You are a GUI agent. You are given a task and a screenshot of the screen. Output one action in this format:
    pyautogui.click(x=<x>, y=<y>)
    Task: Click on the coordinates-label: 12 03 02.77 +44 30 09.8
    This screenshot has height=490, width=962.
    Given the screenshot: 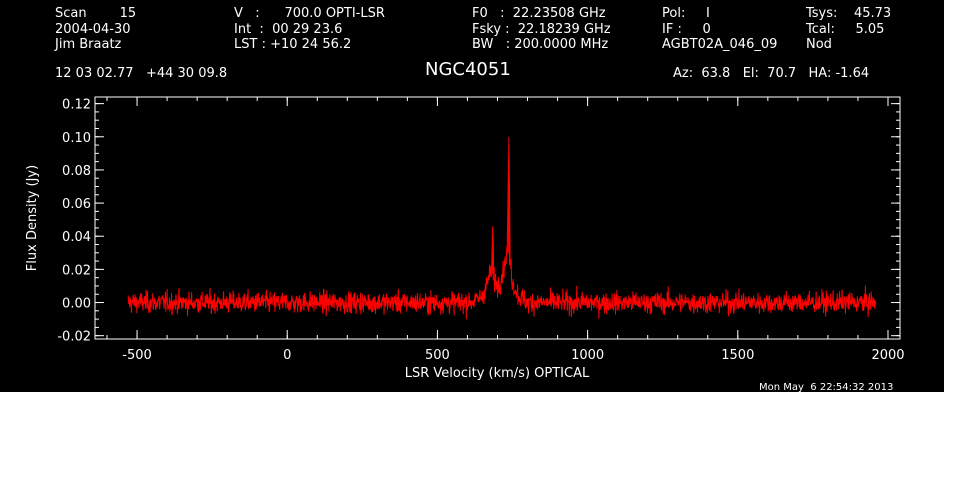 What is the action you would take?
    pyautogui.click(x=141, y=73)
    